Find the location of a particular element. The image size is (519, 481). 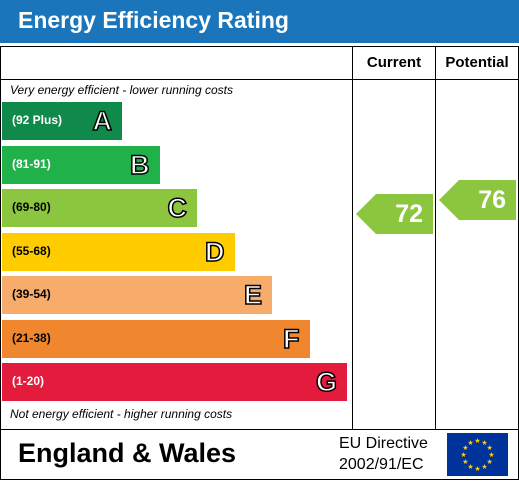

band-letter-label: C is located at coordinates (177, 208).